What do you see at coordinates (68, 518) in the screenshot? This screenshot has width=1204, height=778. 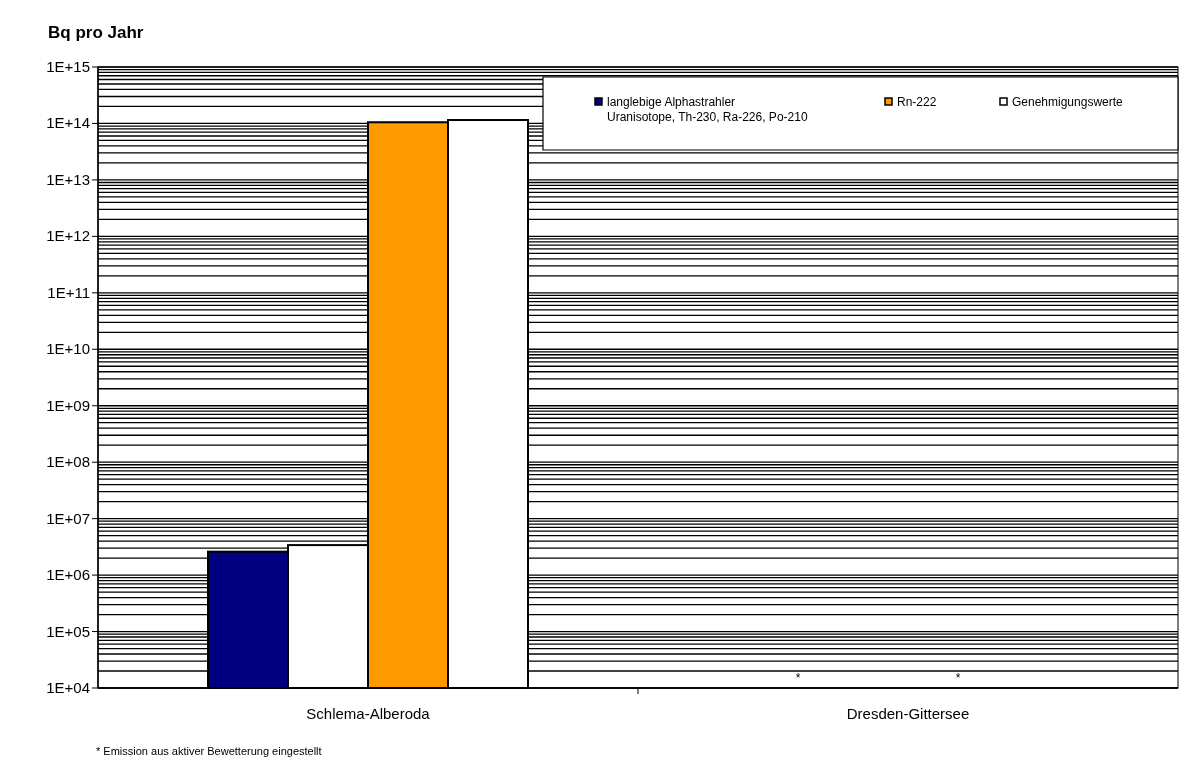 I see `y-tick-label: 1E+07` at bounding box center [68, 518].